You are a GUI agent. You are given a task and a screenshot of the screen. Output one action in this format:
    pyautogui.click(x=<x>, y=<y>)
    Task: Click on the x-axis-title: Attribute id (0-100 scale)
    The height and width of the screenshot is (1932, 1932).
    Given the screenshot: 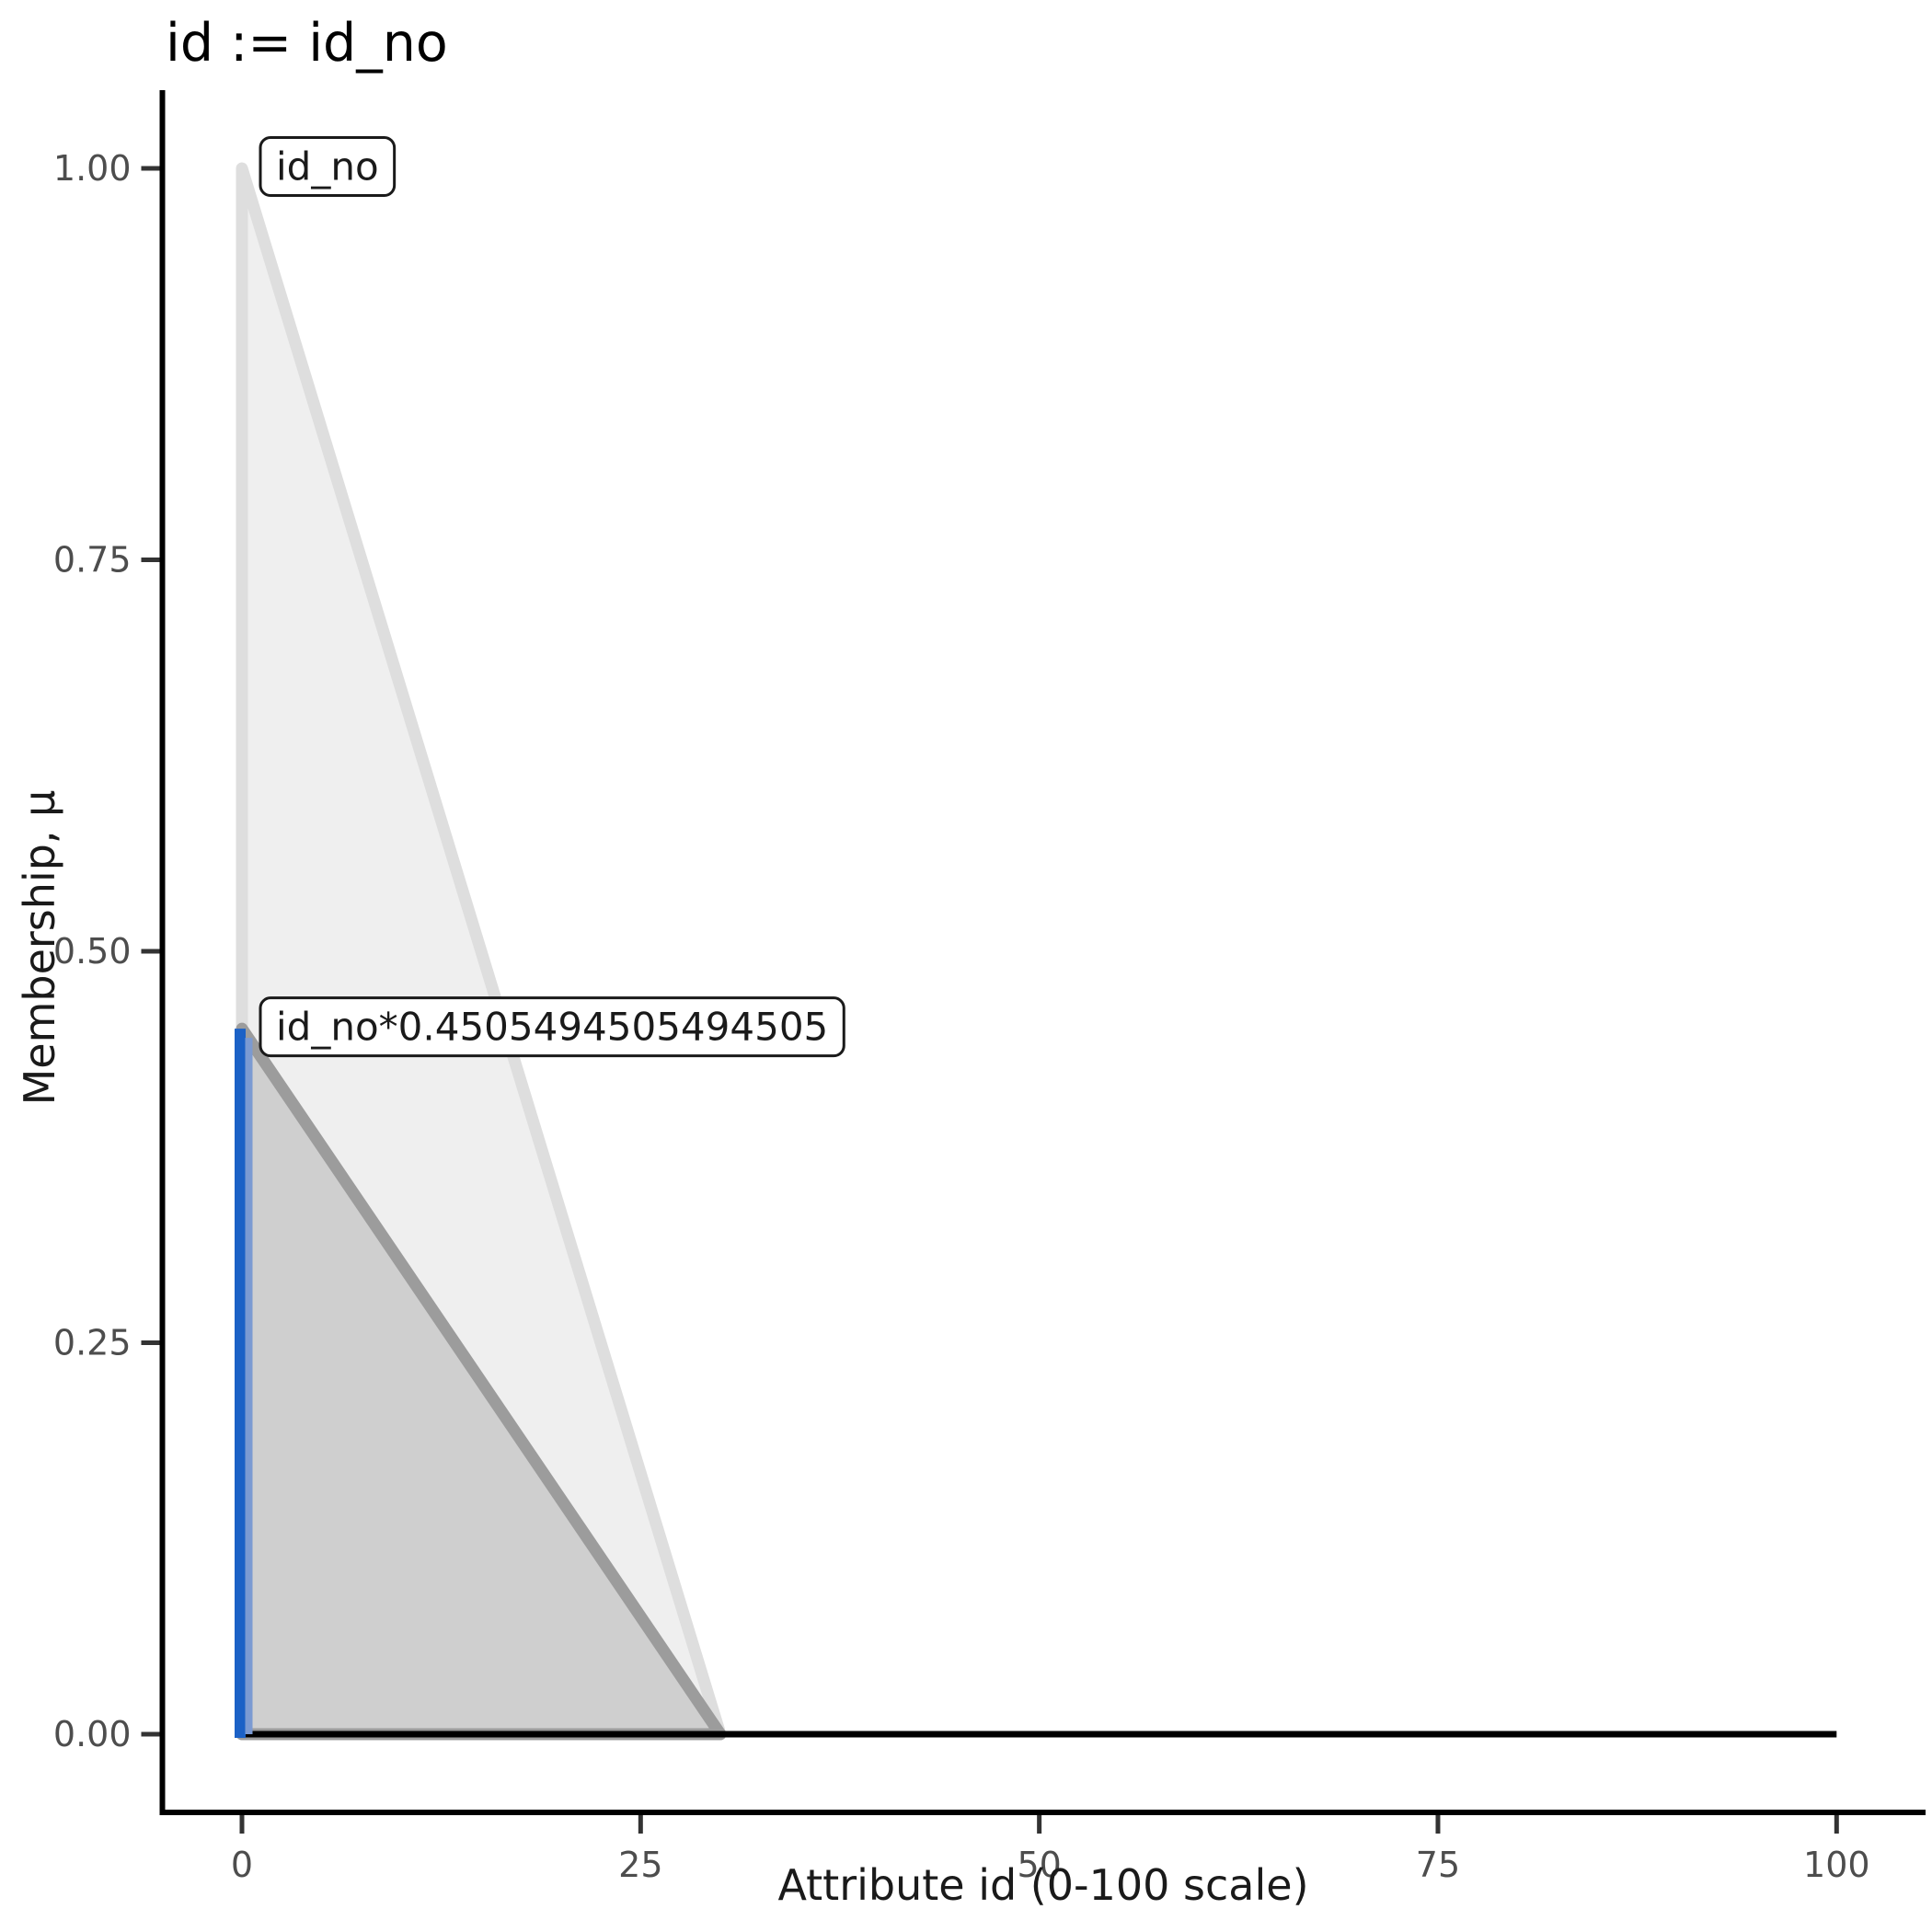 What is the action you would take?
    pyautogui.click(x=1043, y=1885)
    